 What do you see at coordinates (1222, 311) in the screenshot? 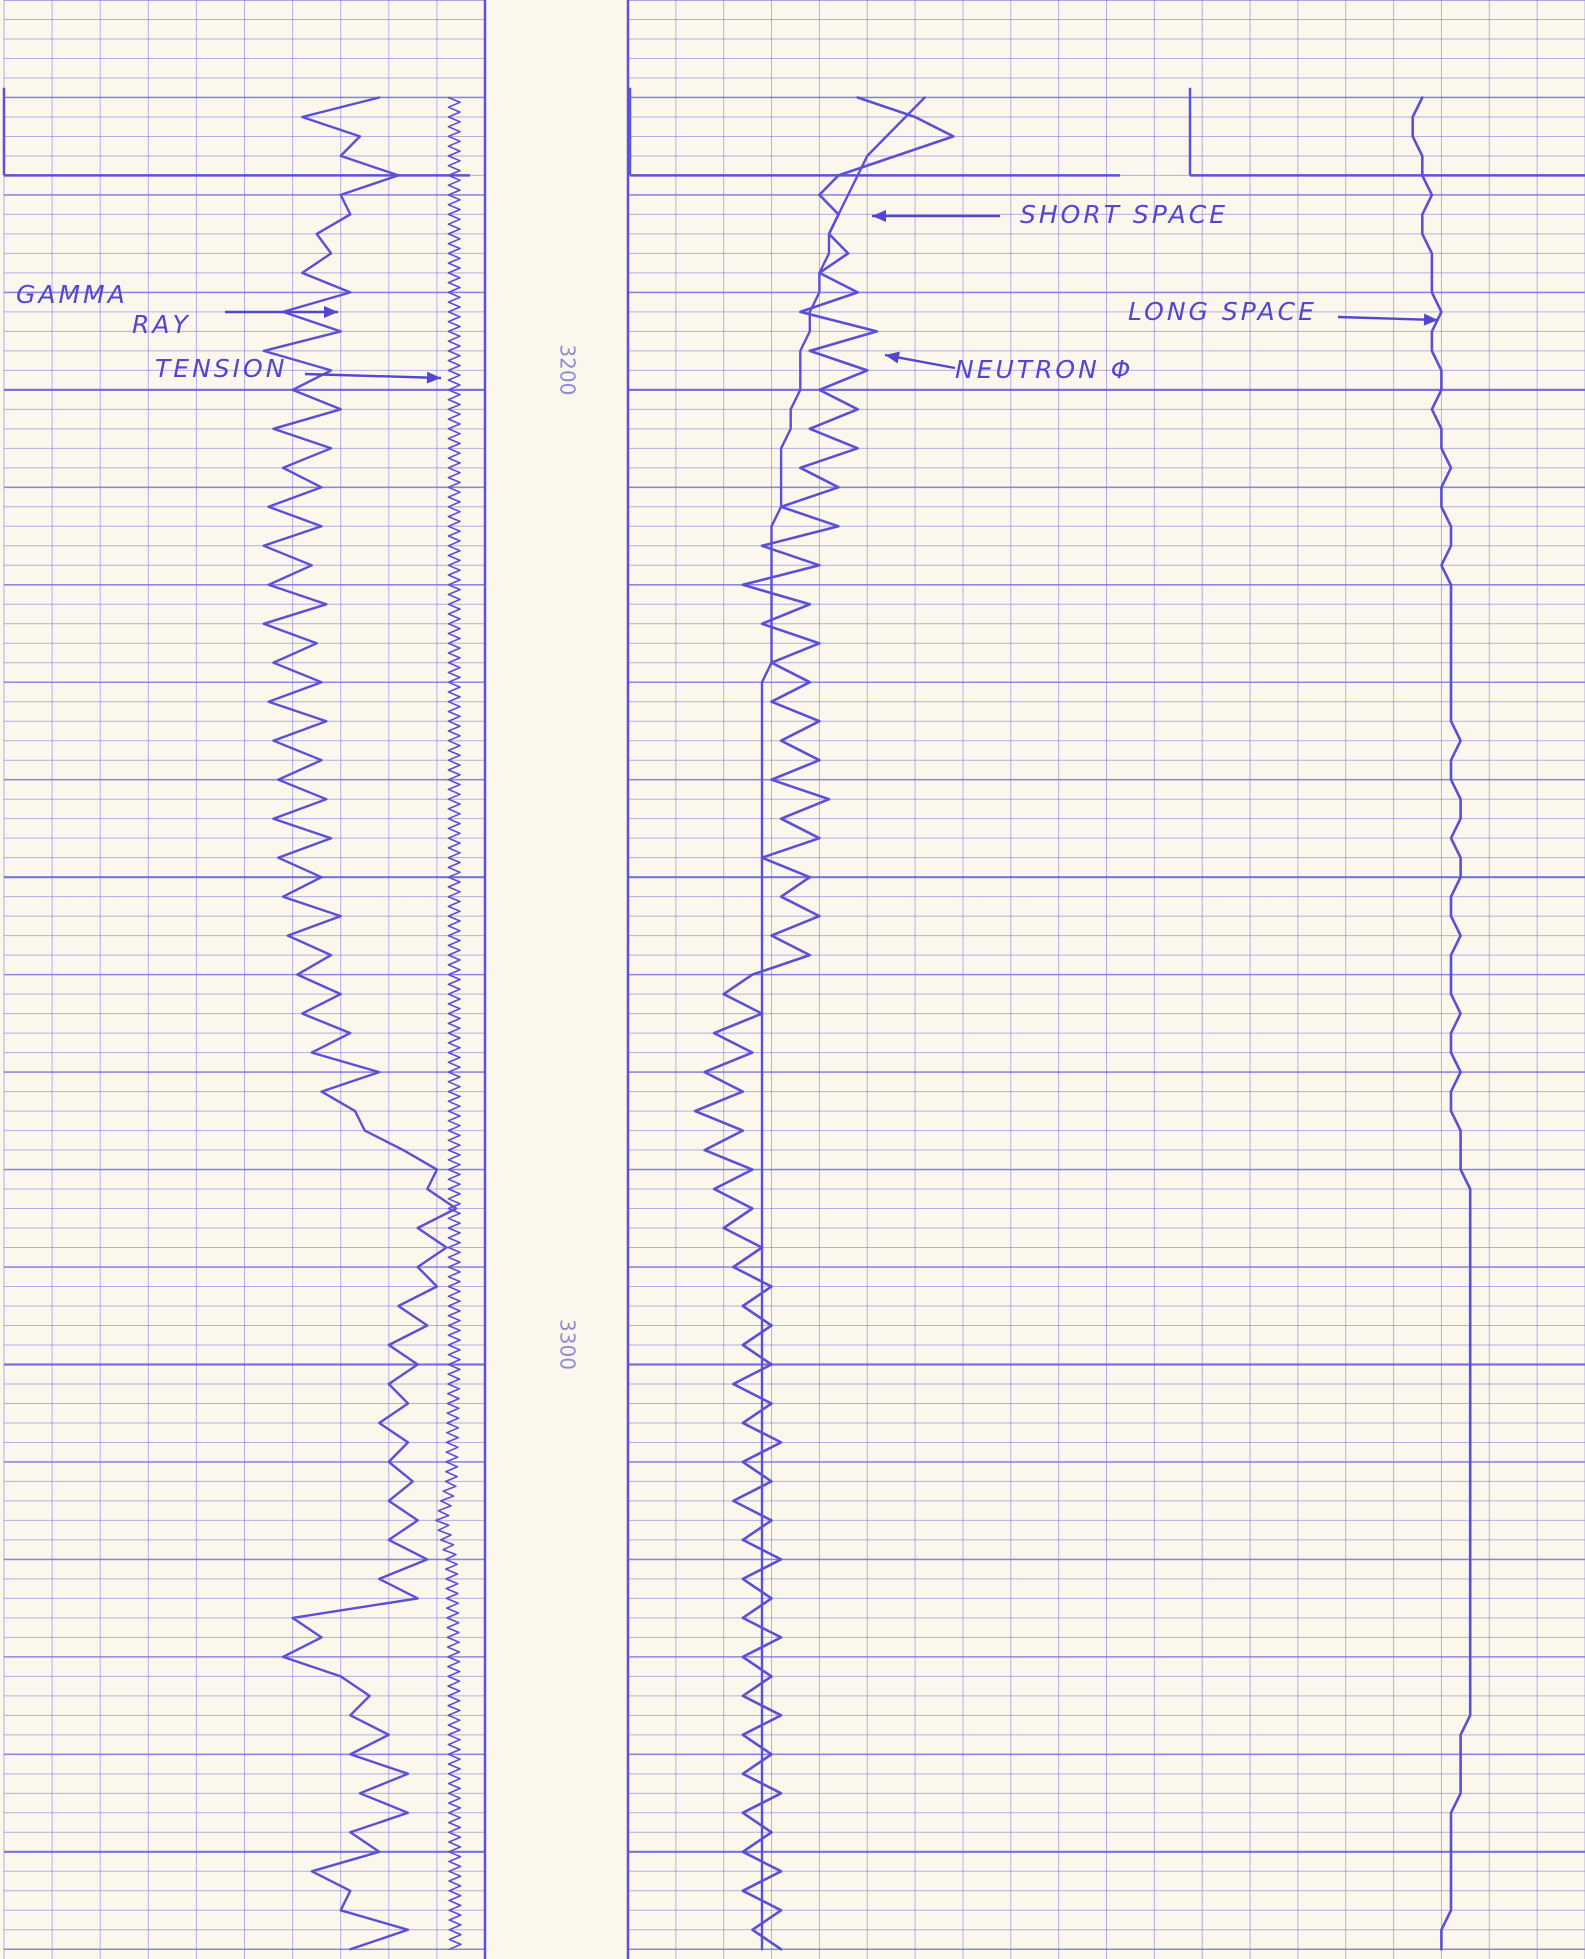
I see `long-space-label: LONG SPACE` at bounding box center [1222, 311].